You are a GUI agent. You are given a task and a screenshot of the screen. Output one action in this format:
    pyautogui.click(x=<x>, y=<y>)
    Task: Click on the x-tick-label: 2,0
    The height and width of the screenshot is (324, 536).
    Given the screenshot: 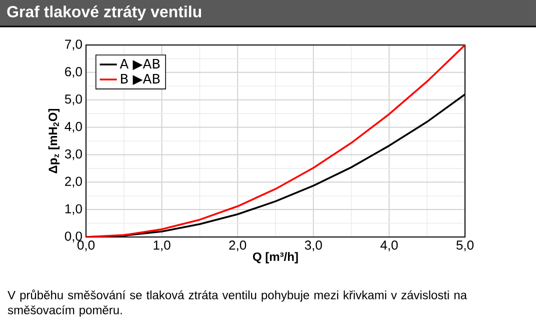 What is the action you would take?
    pyautogui.click(x=237, y=246)
    